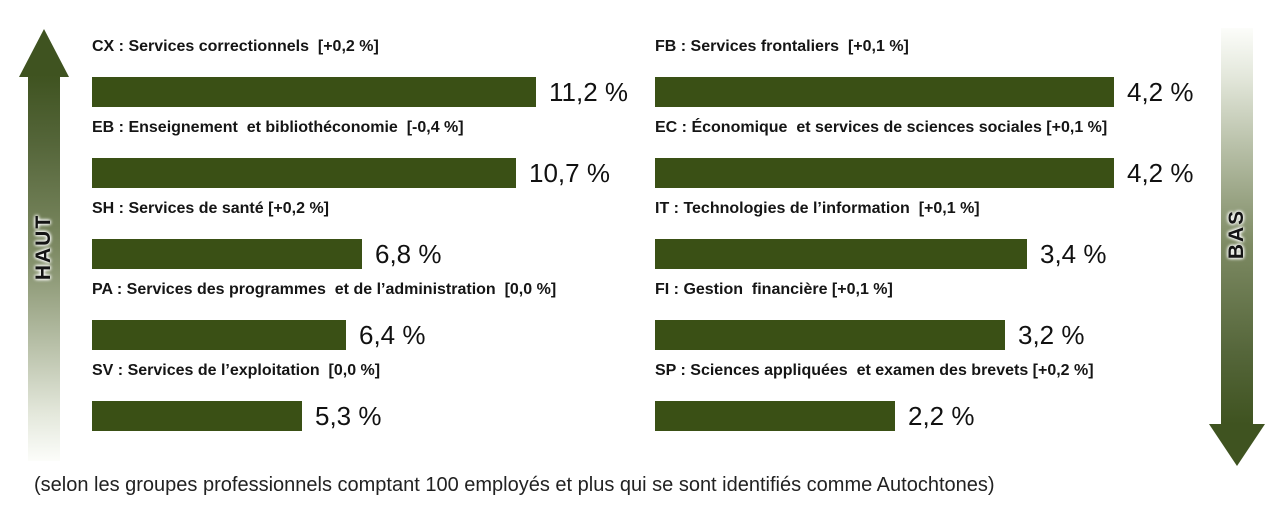  What do you see at coordinates (210, 208) in the screenshot?
I see `bar-label: SH : Services de santé [+0,2 %]` at bounding box center [210, 208].